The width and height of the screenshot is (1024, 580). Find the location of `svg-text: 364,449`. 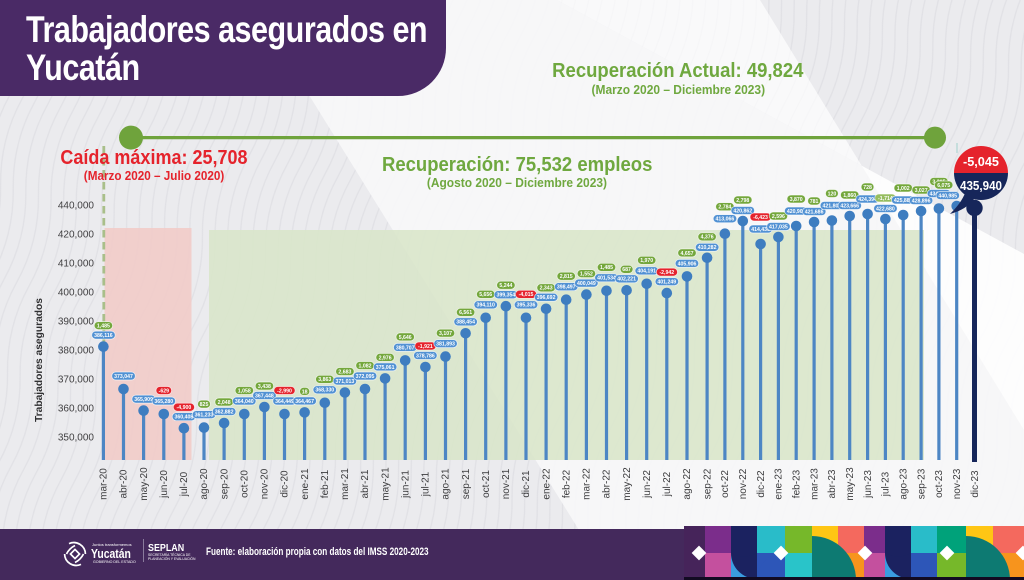

svg-text: 364,449 is located at coordinates (284, 402).